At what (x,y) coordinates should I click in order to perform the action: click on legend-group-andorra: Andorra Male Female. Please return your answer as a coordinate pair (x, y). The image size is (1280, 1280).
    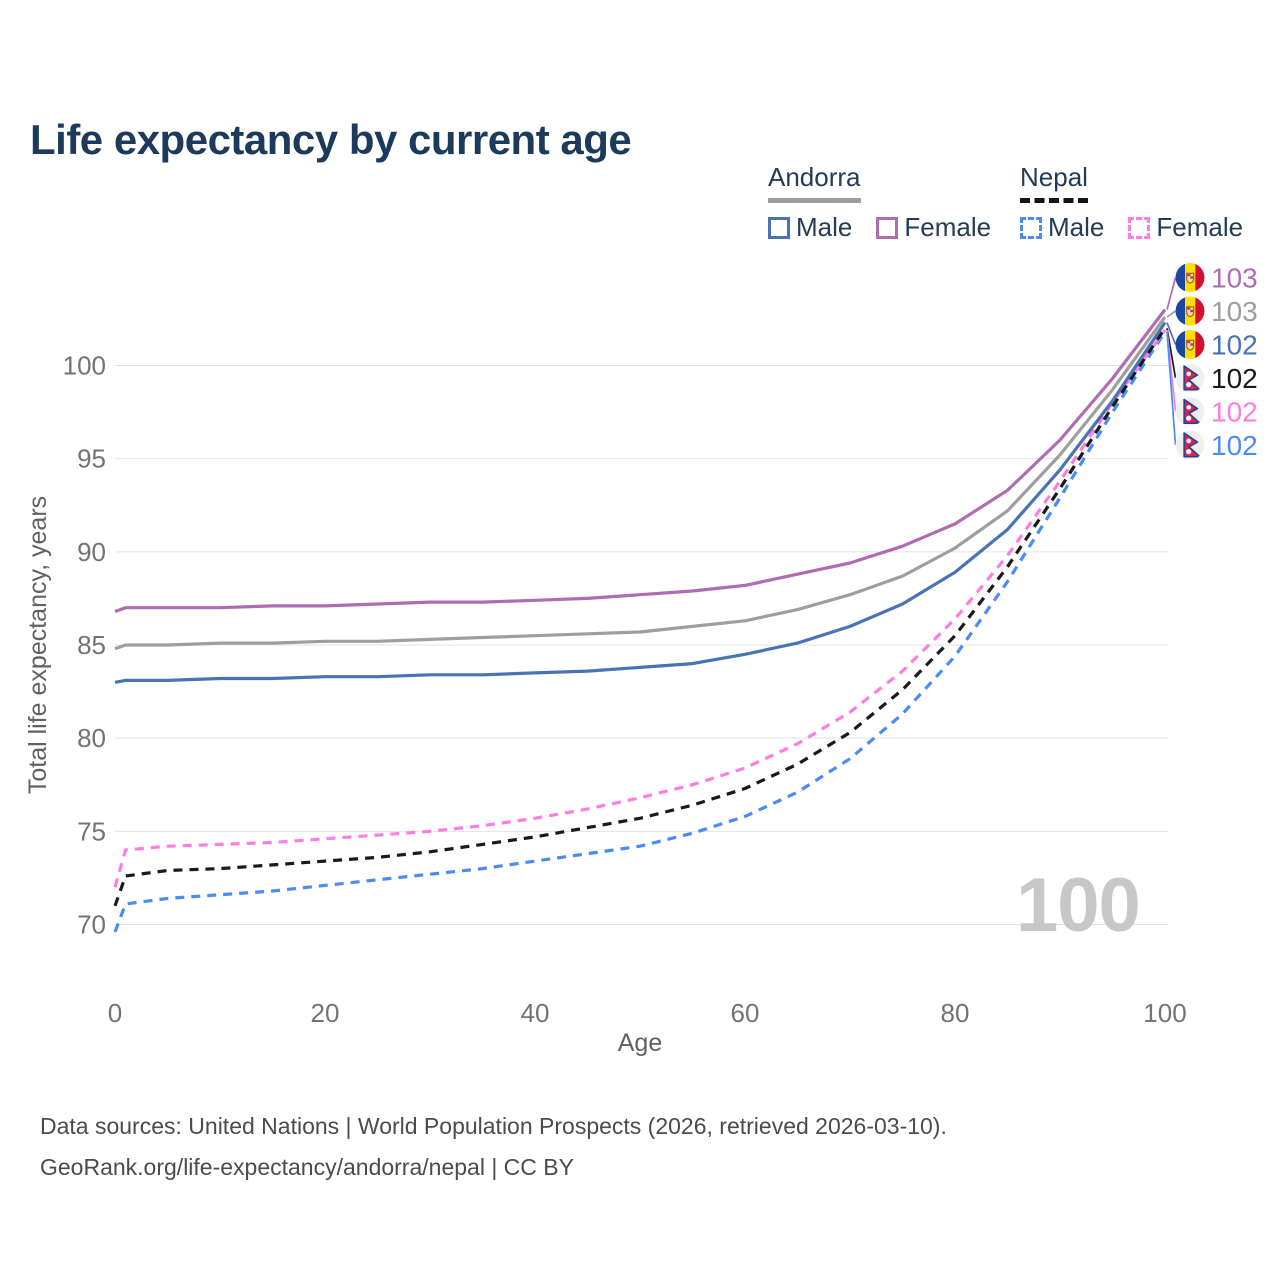
    Looking at the image, I should click on (887, 202).